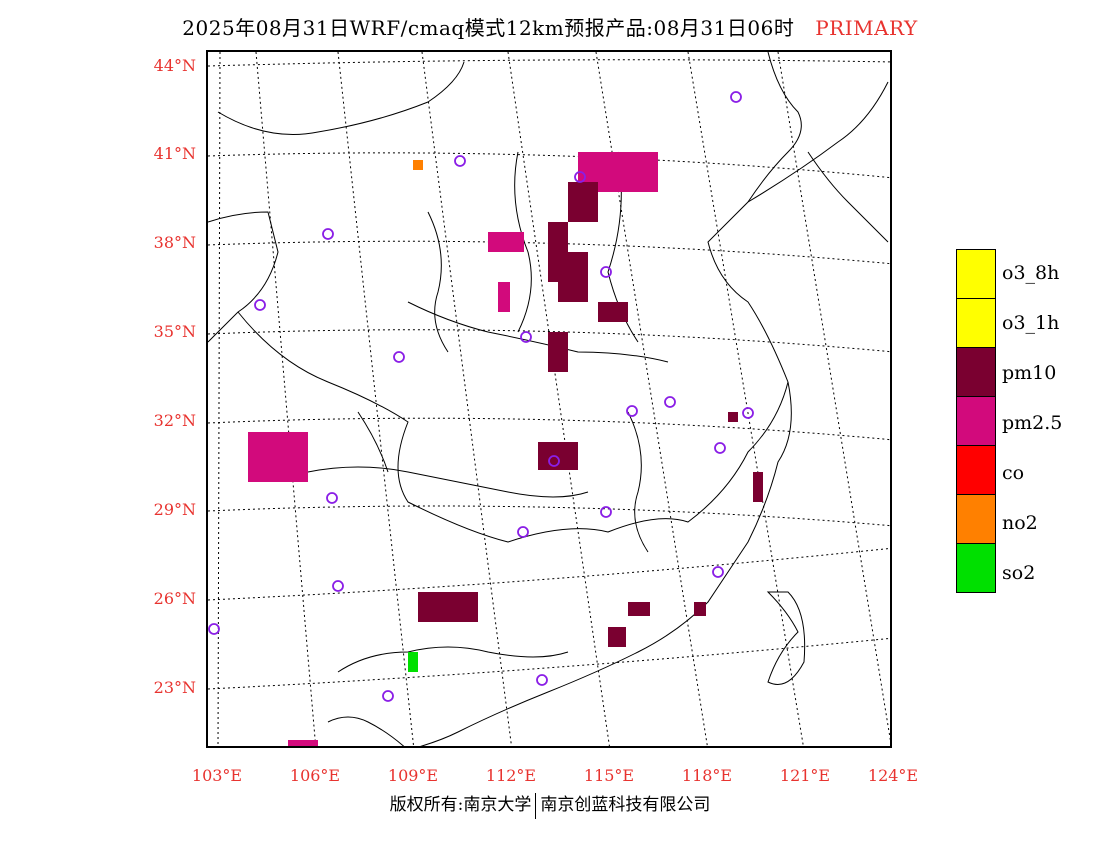 The height and width of the screenshot is (850, 1100). What do you see at coordinates (1032, 423) in the screenshot?
I see `legend-label-pm25: pm2.5` at bounding box center [1032, 423].